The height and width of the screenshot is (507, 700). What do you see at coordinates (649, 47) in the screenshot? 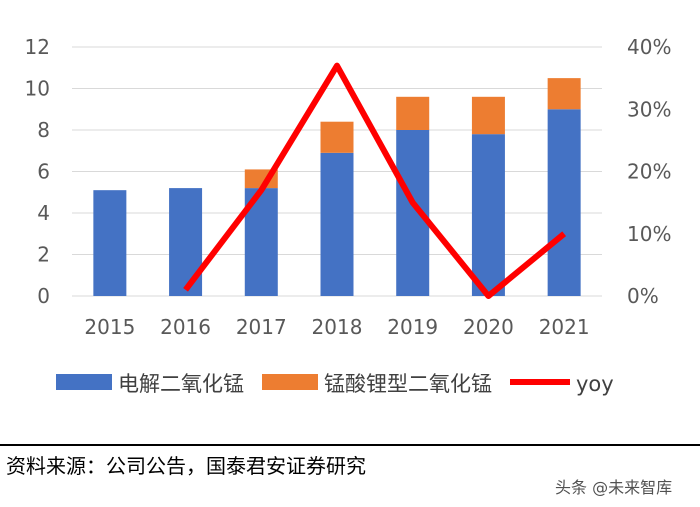
I see `y2-tick-label: 40%` at bounding box center [649, 47].